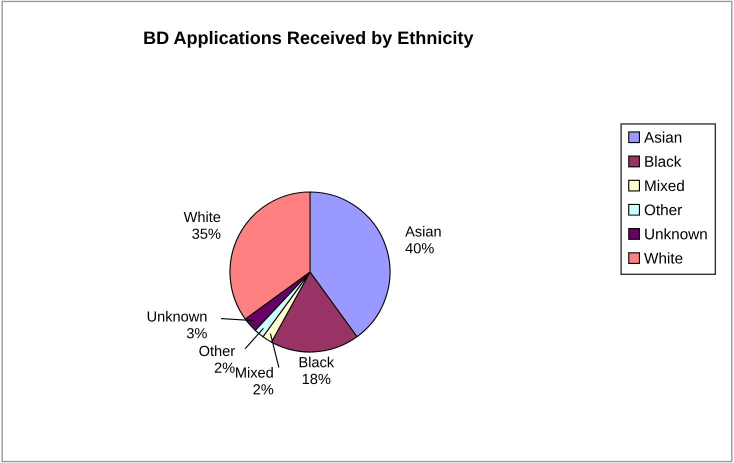 The height and width of the screenshot is (463, 734). I want to click on data-label: 3%, so click(196, 333).